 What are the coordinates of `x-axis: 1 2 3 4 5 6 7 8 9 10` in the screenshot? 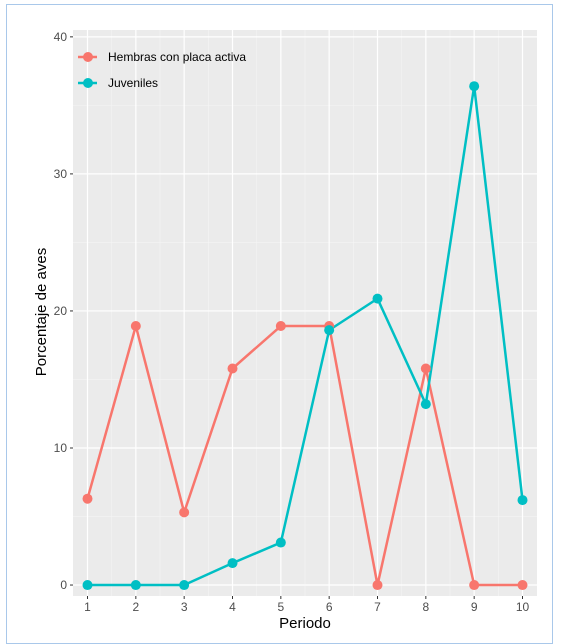 It's located at (306, 605).